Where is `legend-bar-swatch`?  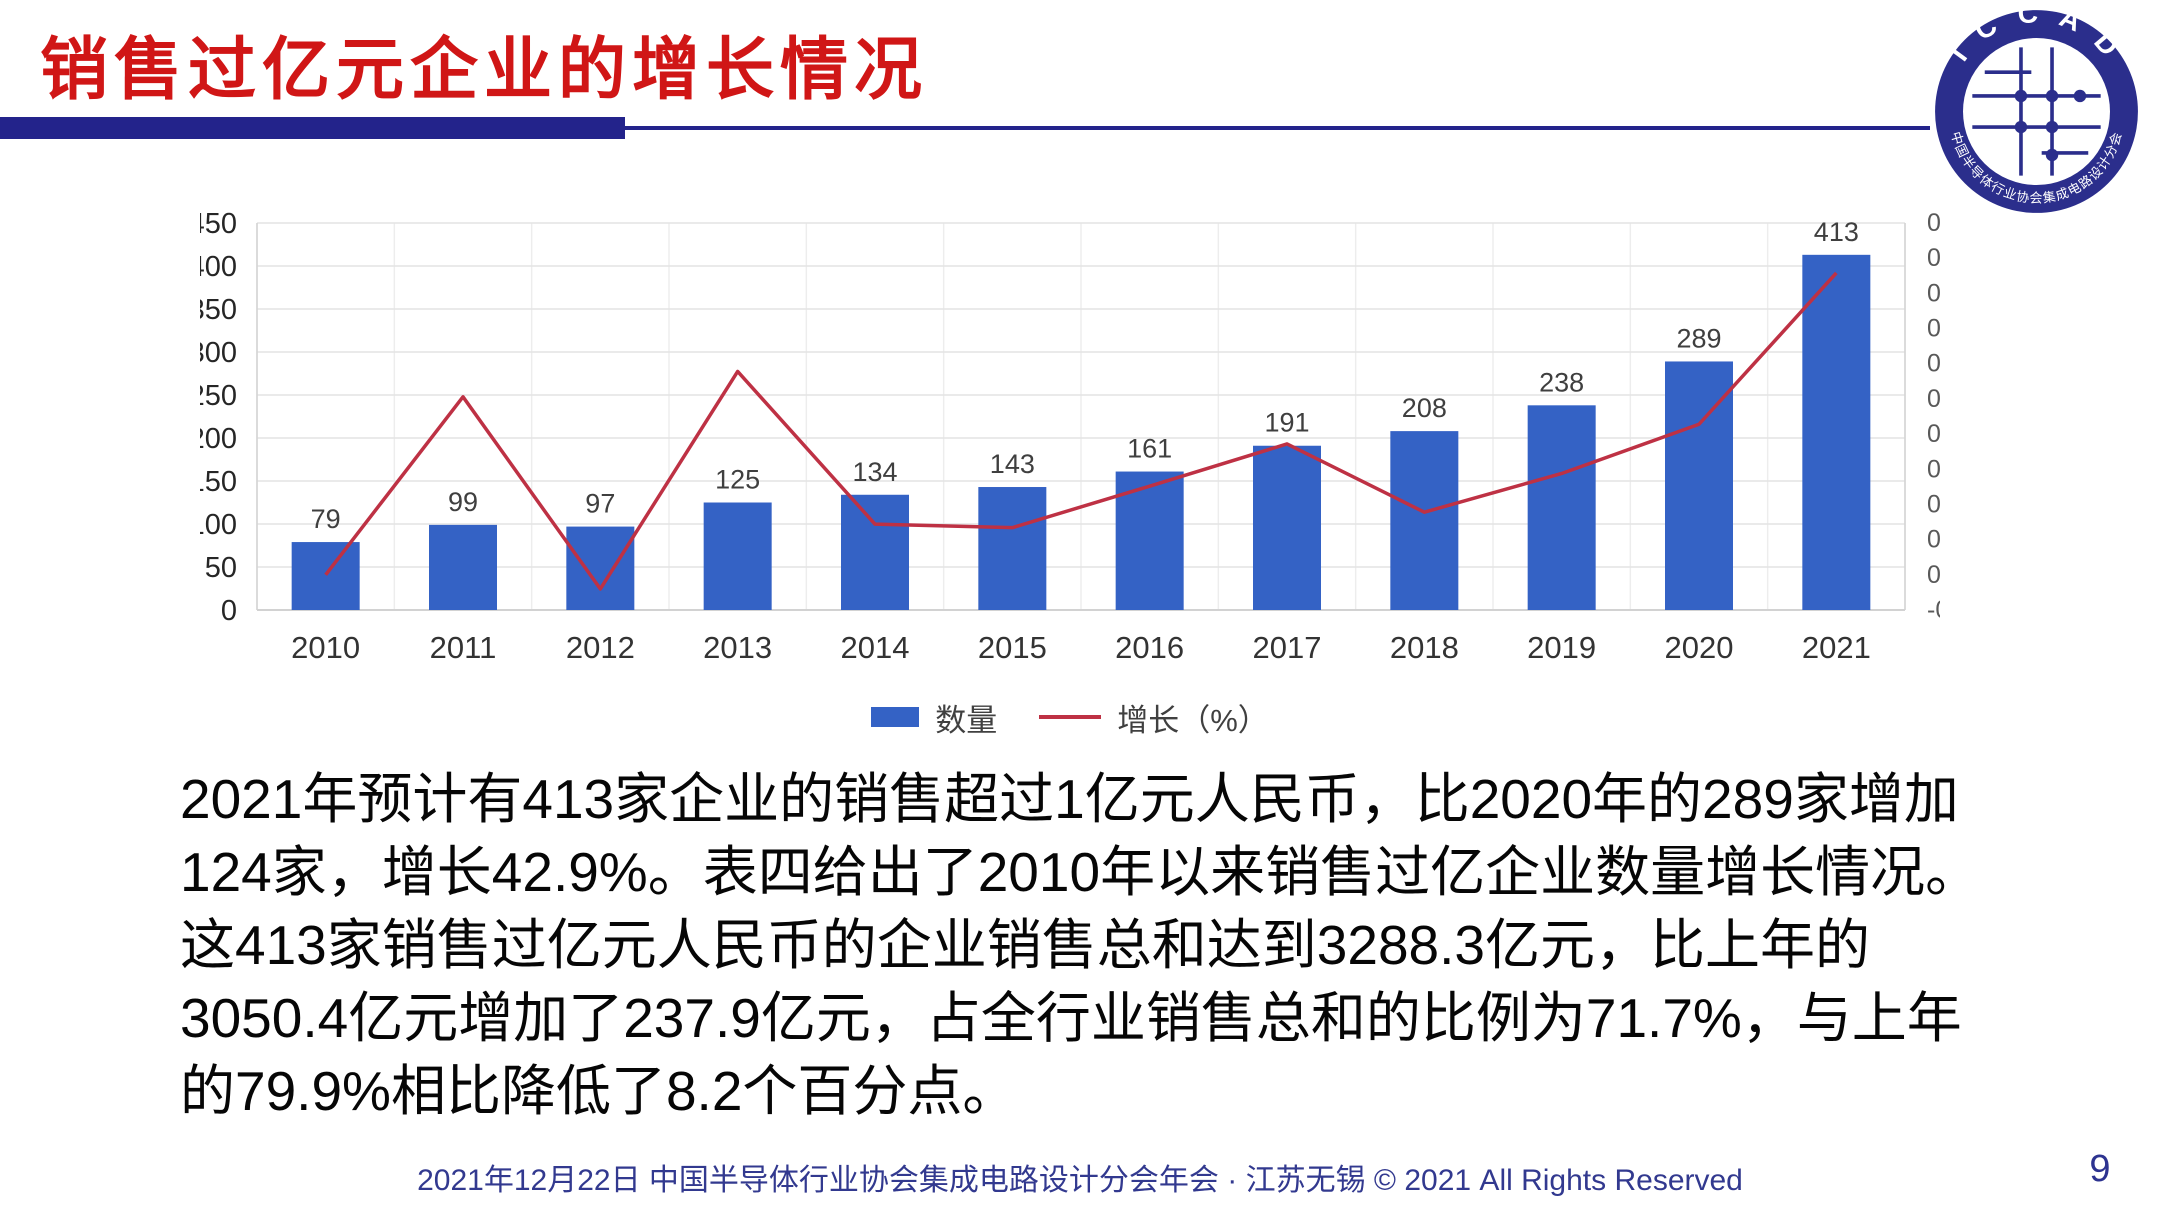
legend-bar-swatch is located at coordinates (895, 717).